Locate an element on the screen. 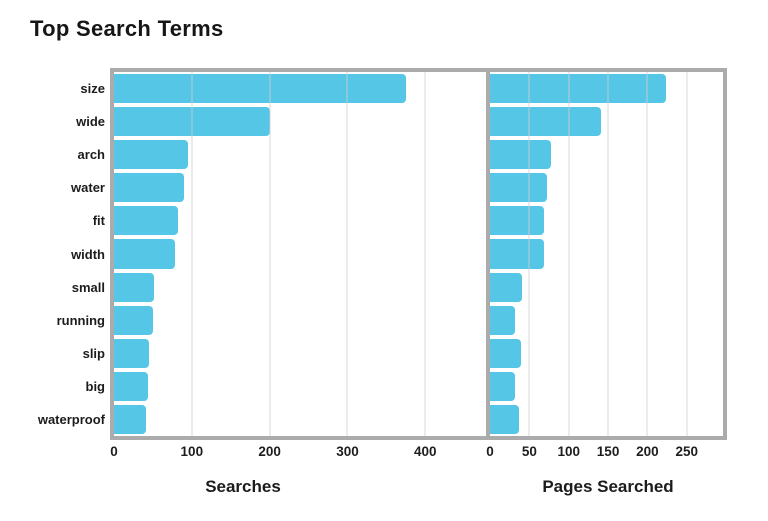  bar-width-searches is located at coordinates (144, 254).